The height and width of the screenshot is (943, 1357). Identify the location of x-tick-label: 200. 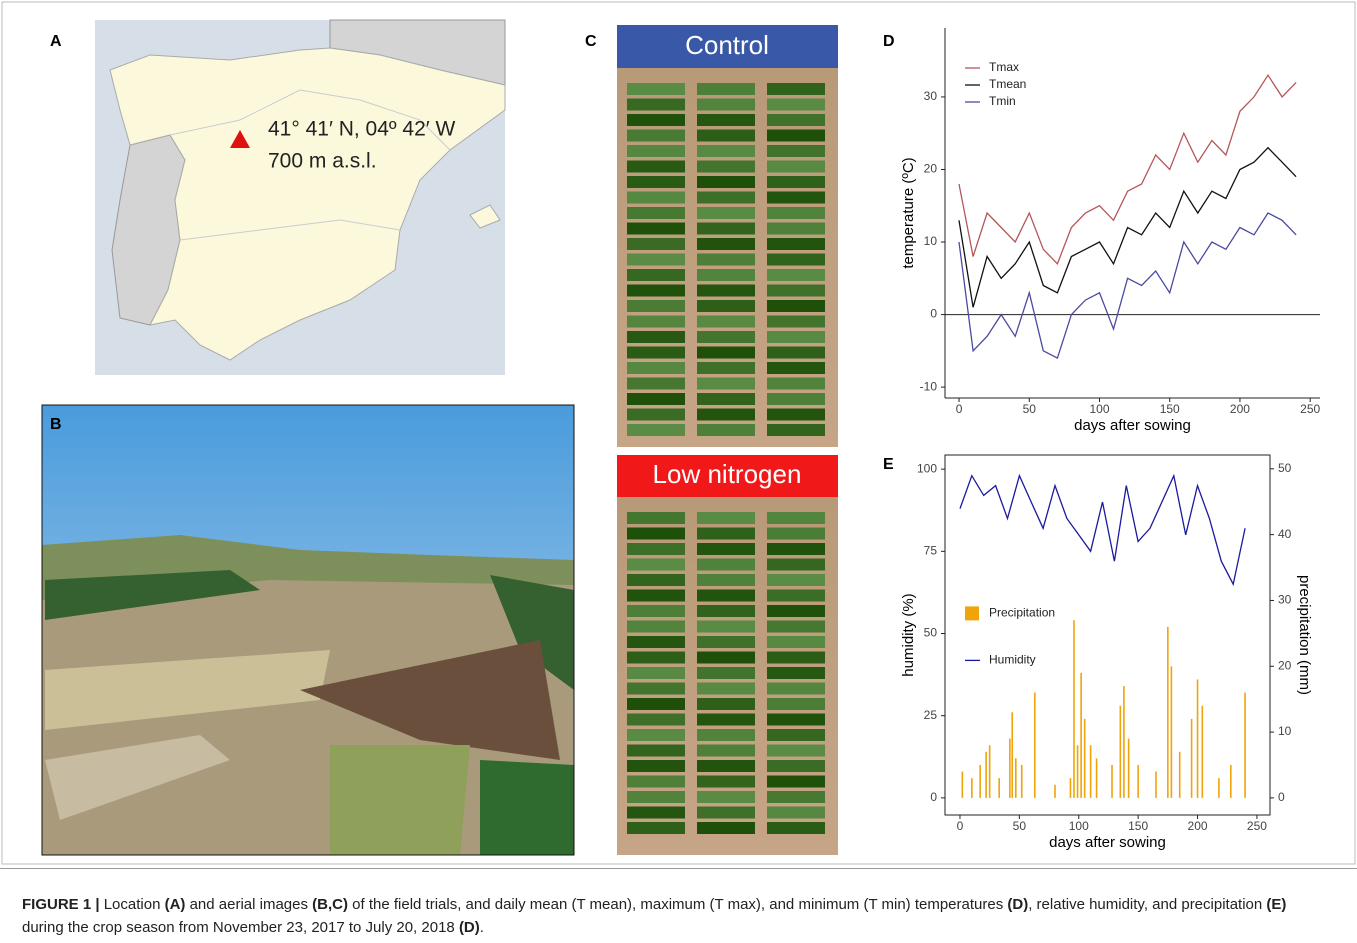
(1198, 826).